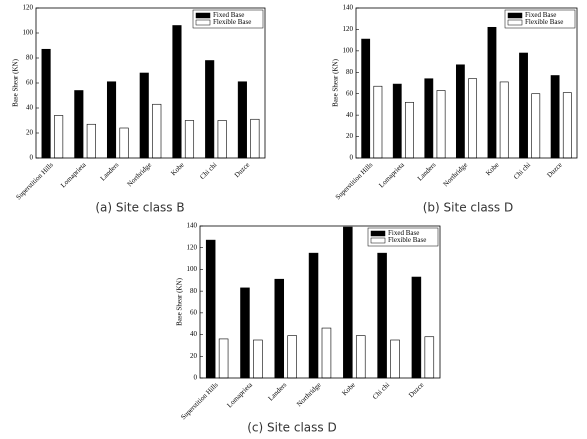  I want to click on caption: (b) Site class D, so click(468, 208).